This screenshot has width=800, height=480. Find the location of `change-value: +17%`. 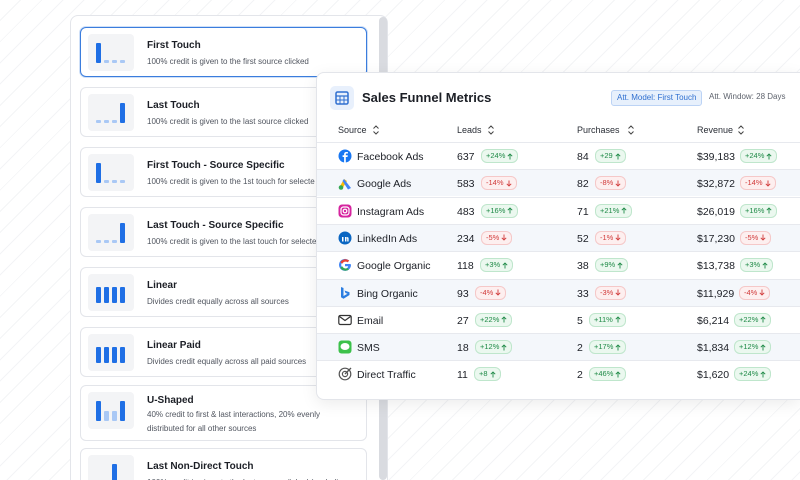

change-value: +17% is located at coordinates (604, 347).